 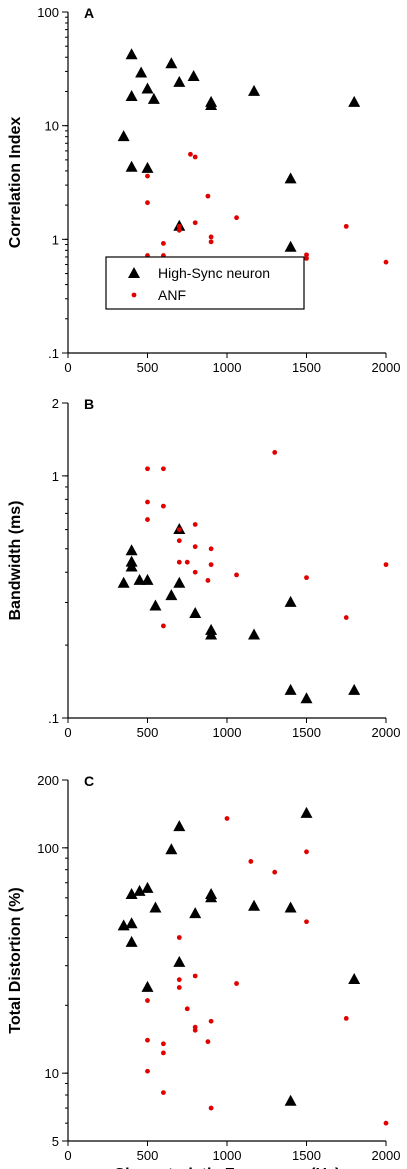 What do you see at coordinates (15, 561) in the screenshot?
I see `y-axis-label: Bandwidth (ms)` at bounding box center [15, 561].